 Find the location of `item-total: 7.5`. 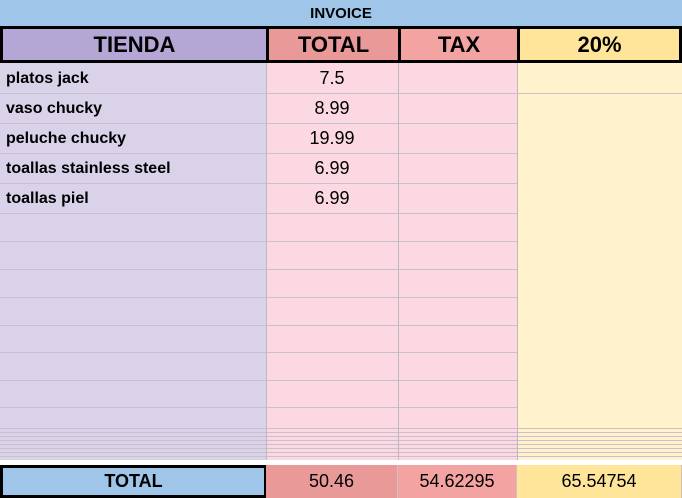

item-total: 7.5 is located at coordinates (332, 78).